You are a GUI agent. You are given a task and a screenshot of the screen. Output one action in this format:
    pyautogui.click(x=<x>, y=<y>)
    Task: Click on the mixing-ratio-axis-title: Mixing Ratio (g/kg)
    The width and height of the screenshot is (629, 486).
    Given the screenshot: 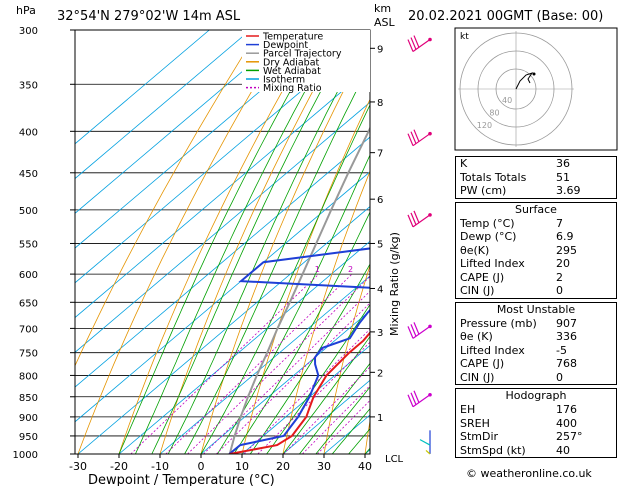 What is the action you would take?
    pyautogui.click(x=394, y=284)
    